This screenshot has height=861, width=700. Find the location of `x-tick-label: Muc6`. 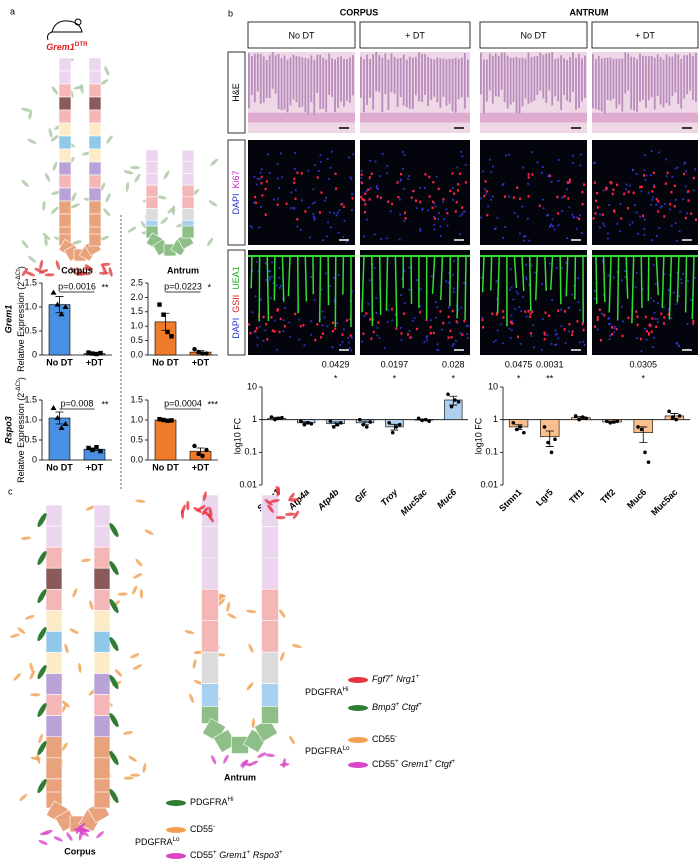

x-tick-label: Muc6 is located at coordinates (447, 498).